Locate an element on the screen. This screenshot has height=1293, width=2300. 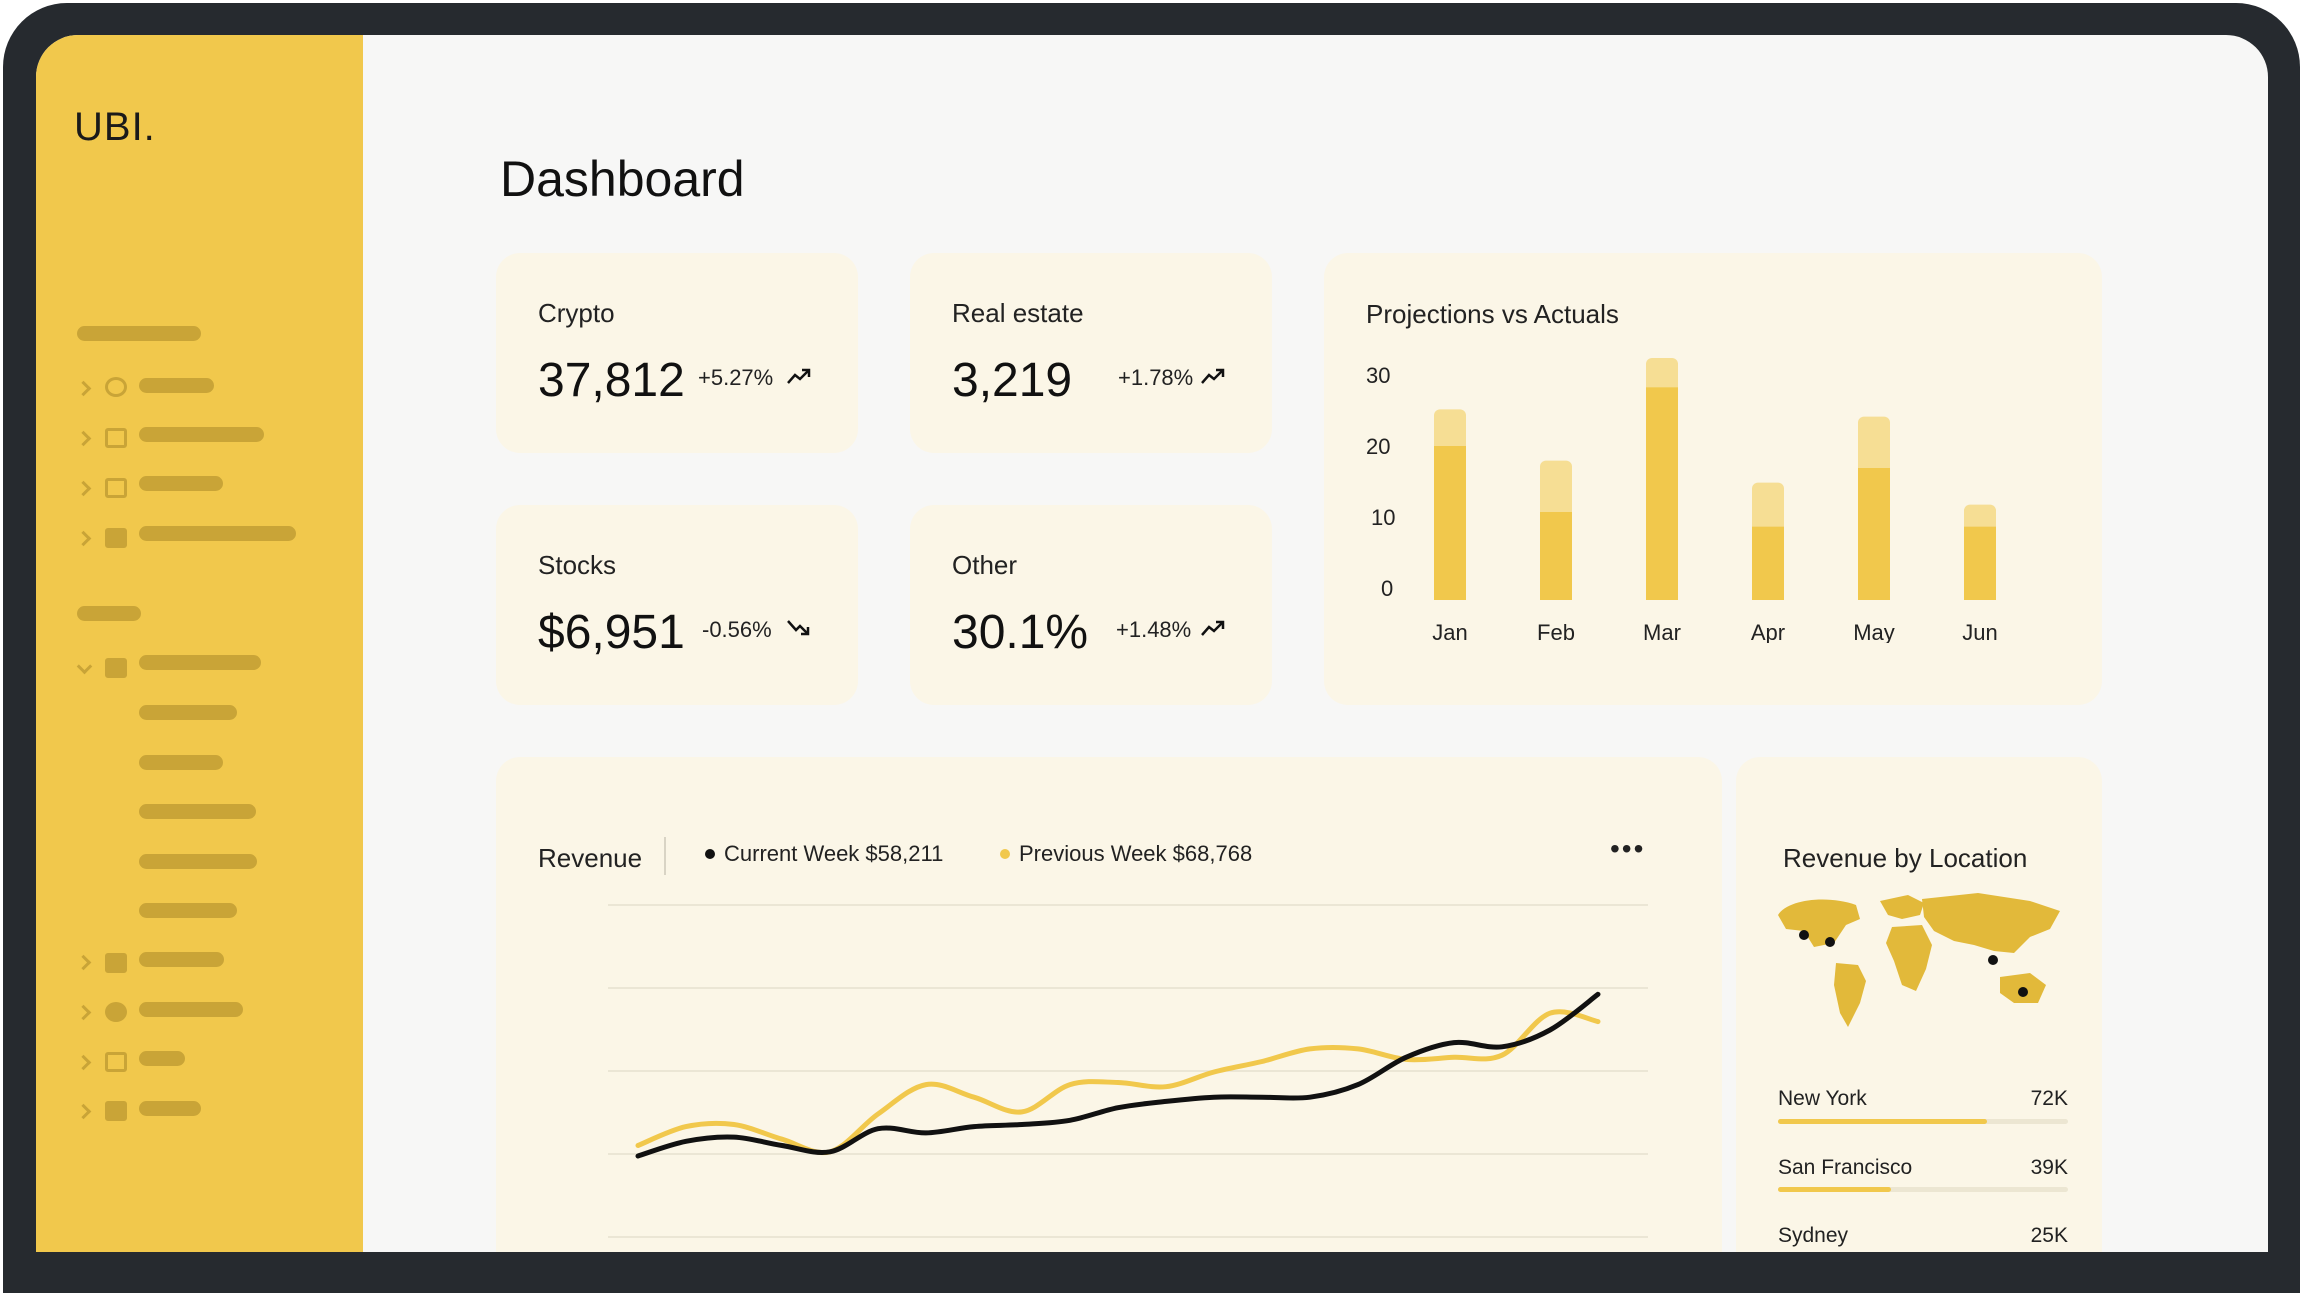
stat-change: +5.27% is located at coordinates (736, 377).